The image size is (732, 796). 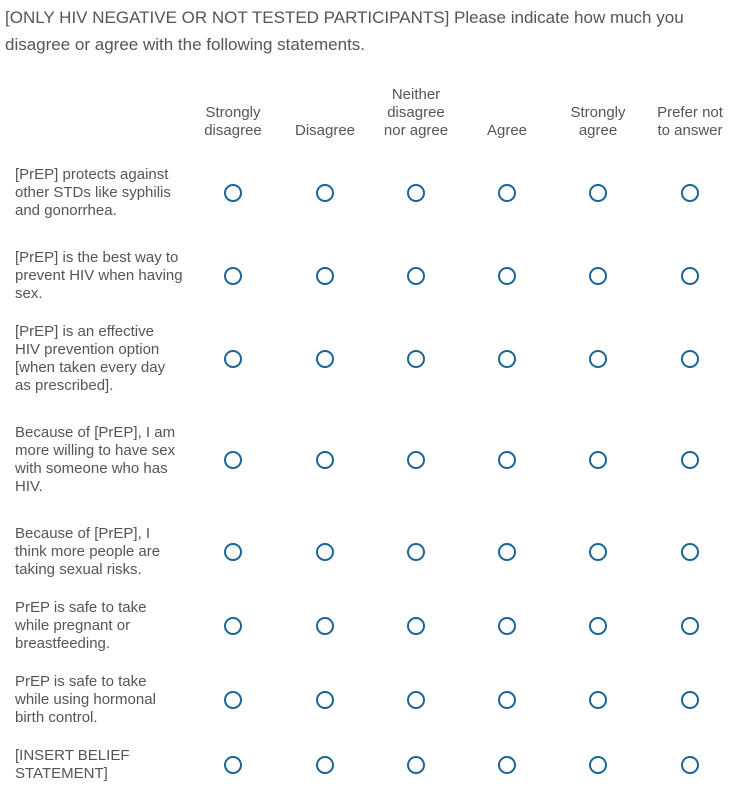 What do you see at coordinates (325, 130) in the screenshot?
I see `column-header: Disagree` at bounding box center [325, 130].